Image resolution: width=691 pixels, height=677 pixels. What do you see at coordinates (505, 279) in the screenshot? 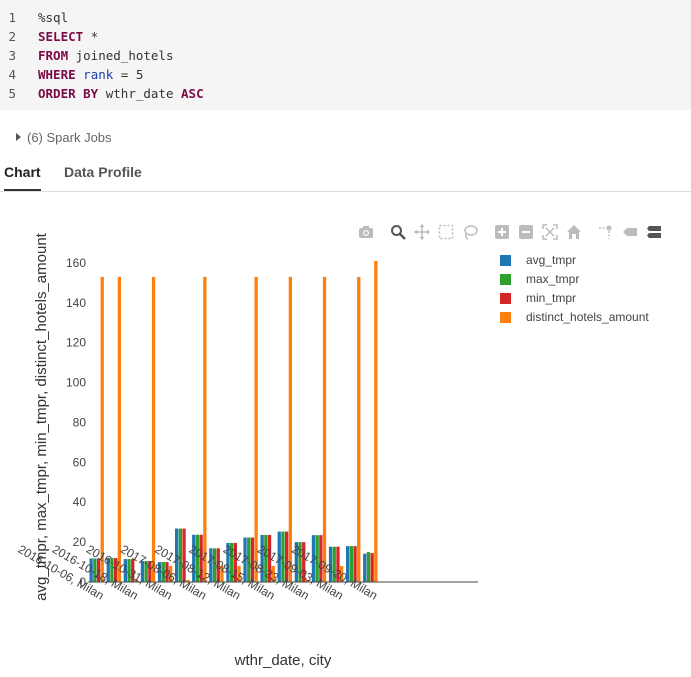
I see `legend-swatch` at bounding box center [505, 279].